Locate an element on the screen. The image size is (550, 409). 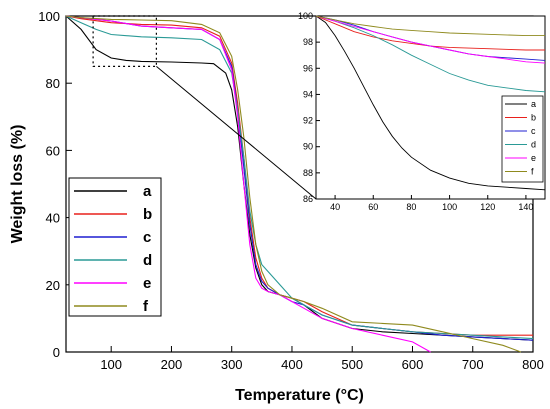
inset-series-line-d is located at coordinates (430, 54).